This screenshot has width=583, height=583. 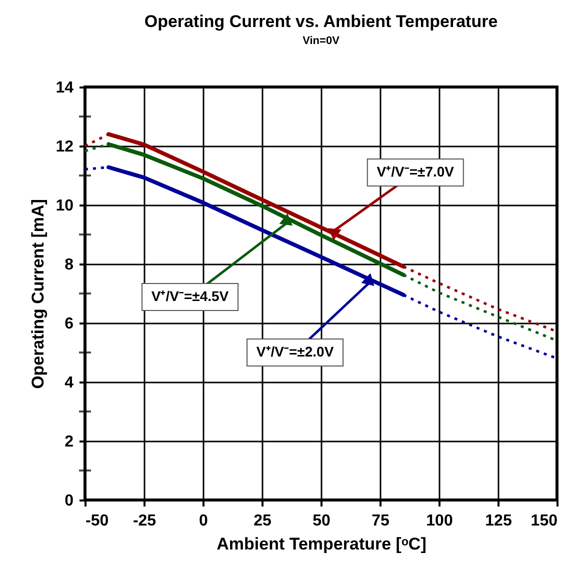 What do you see at coordinates (69, 265) in the screenshot?
I see `y-tick-label: 8` at bounding box center [69, 265].